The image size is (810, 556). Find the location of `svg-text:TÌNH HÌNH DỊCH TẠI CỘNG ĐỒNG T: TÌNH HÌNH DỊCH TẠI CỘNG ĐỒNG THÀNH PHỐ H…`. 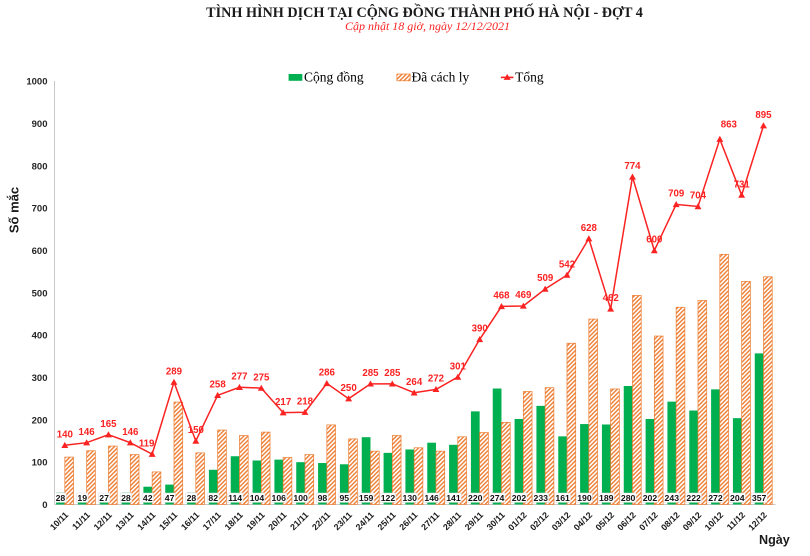

svg-text:TÌNH HÌNH DỊCH TẠI CỘNG ĐỒNG T: TÌNH HÌNH DỊCH TẠI CỘNG ĐỒNG THÀNH PHỐ H… is located at coordinates (424, 12).